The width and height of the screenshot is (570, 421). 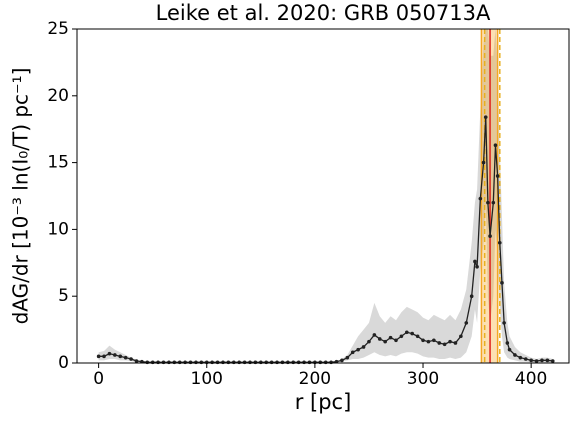 I want to click on x-axis-label: r [pc], so click(x=323, y=402).